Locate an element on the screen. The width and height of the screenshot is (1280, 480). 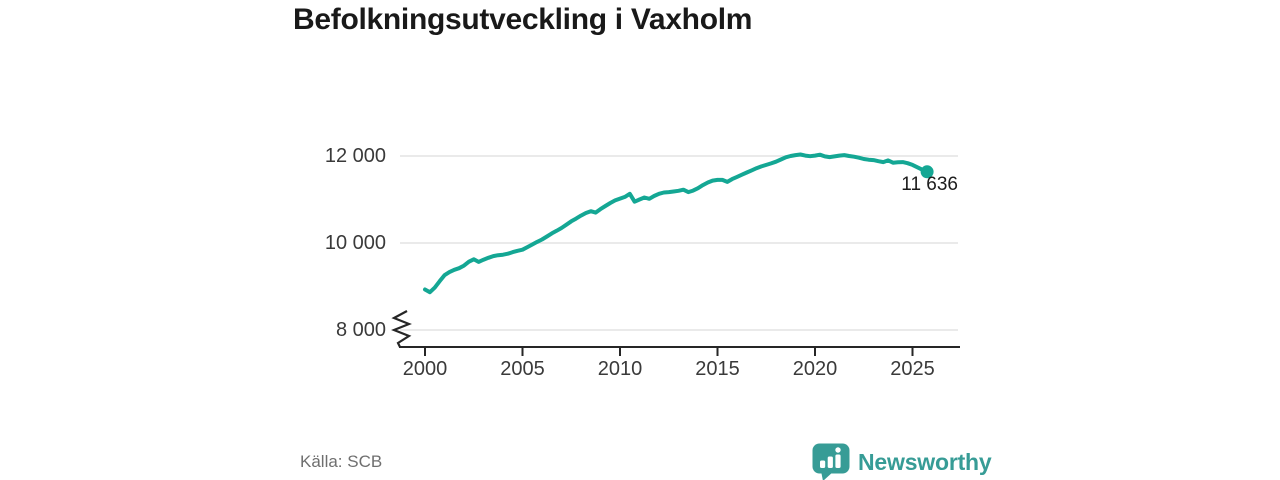
x-tick-label: 2020 is located at coordinates (815, 369).